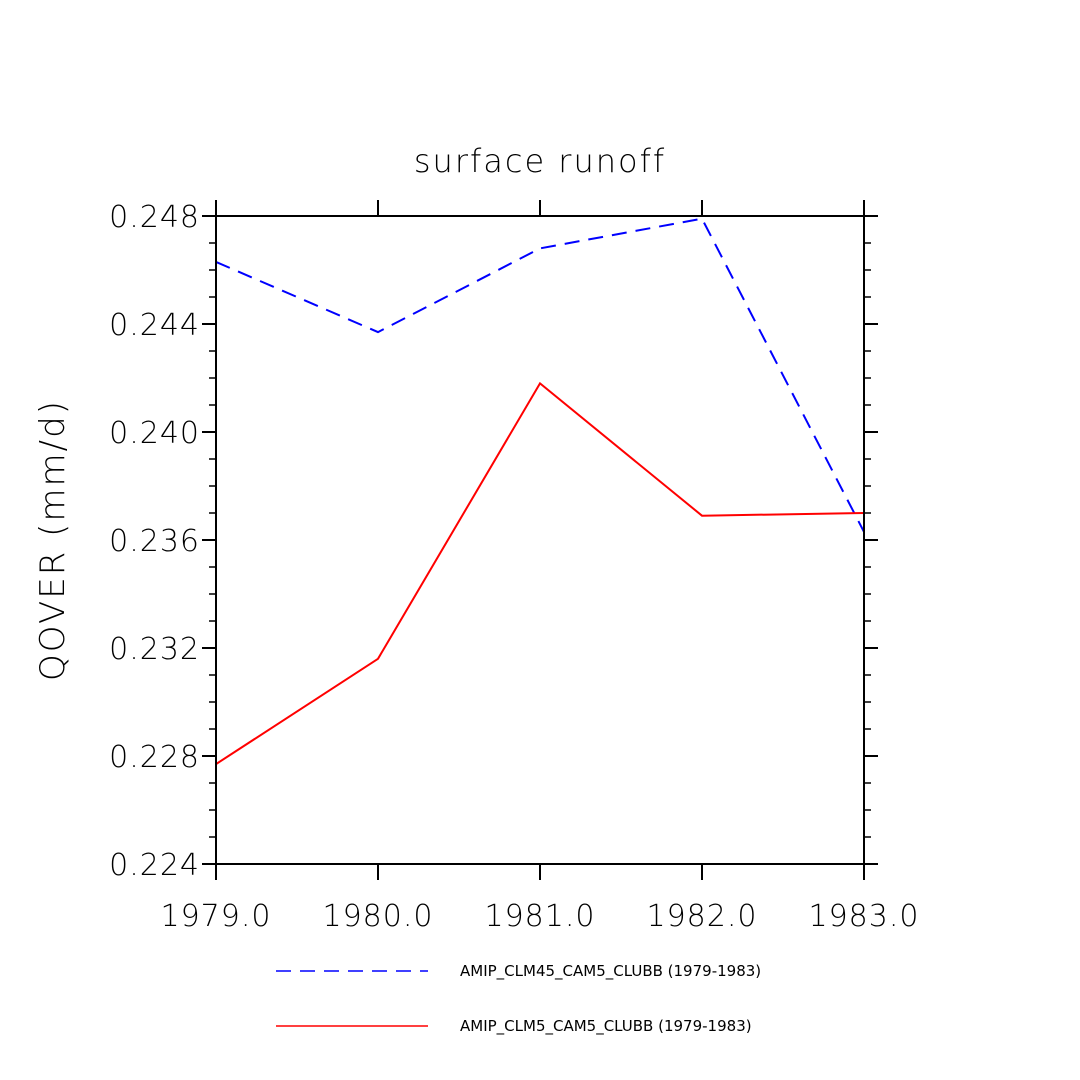  I want to click on x-tick-label: 1979.0, so click(216, 916).